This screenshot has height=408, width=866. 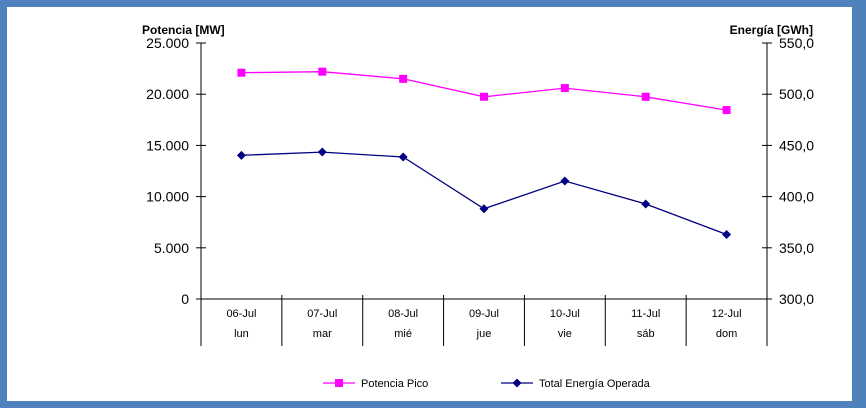 What do you see at coordinates (185, 299) in the screenshot?
I see `left-axis-tick-label: 0` at bounding box center [185, 299].